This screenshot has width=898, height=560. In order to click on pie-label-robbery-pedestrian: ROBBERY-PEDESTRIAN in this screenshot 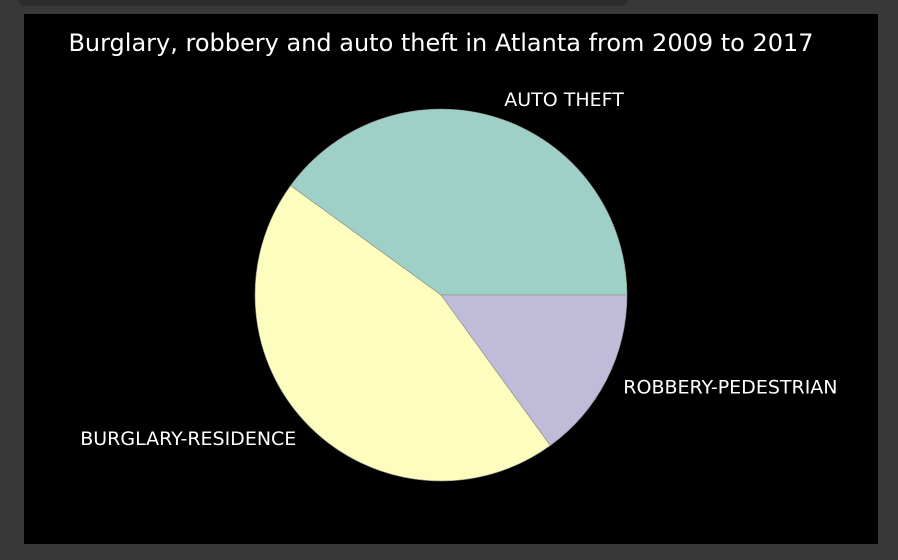, I will do `click(730, 387)`.